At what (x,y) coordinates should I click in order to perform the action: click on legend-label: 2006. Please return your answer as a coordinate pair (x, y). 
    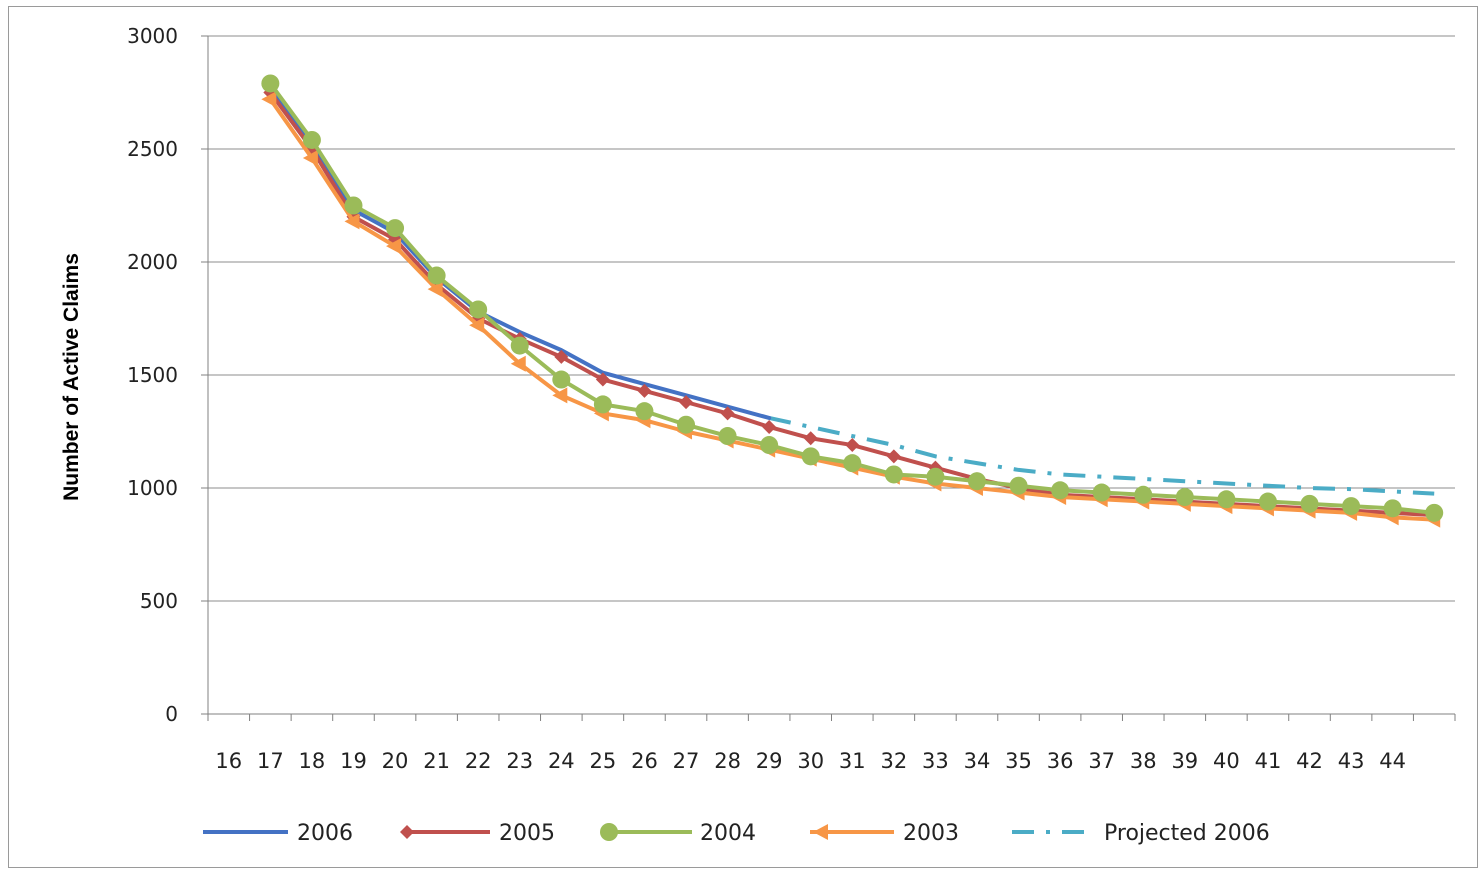
    Looking at the image, I should click on (325, 833).